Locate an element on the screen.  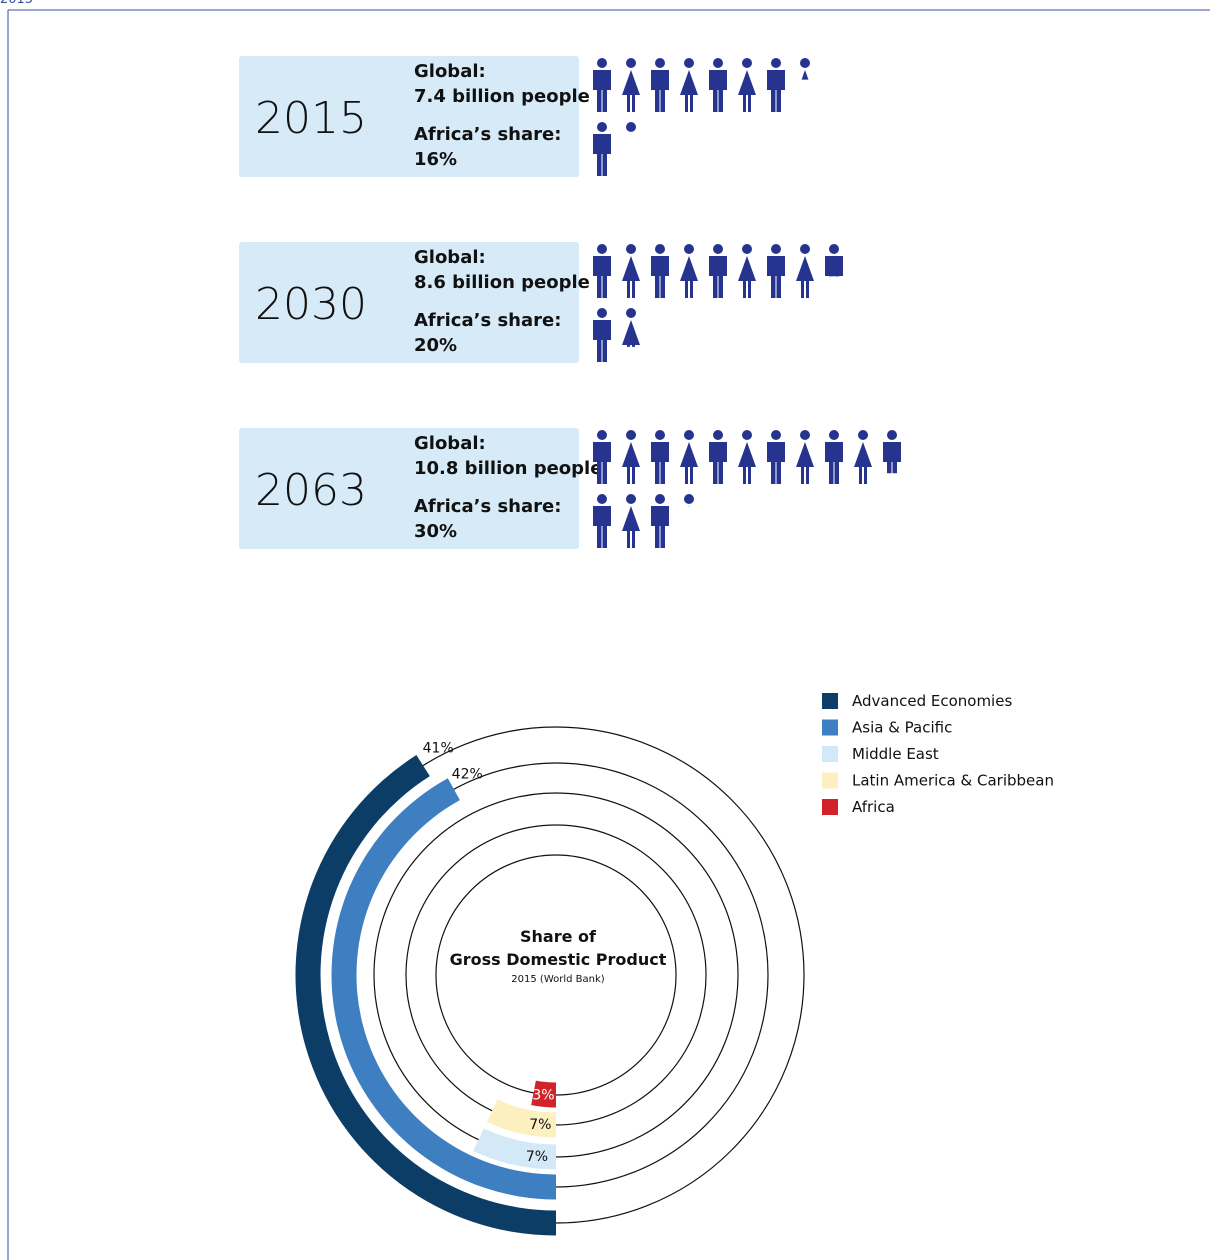
legend-label: Middle East is located at coordinates (895, 754).